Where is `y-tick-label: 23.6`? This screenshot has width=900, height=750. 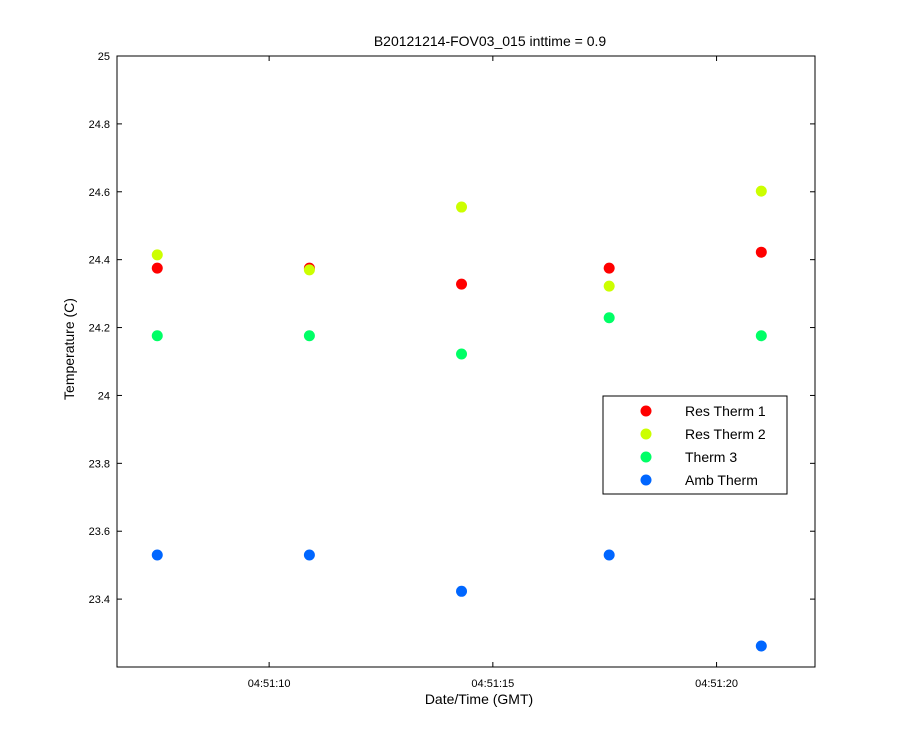 y-tick-label: 23.6 is located at coordinates (99, 532).